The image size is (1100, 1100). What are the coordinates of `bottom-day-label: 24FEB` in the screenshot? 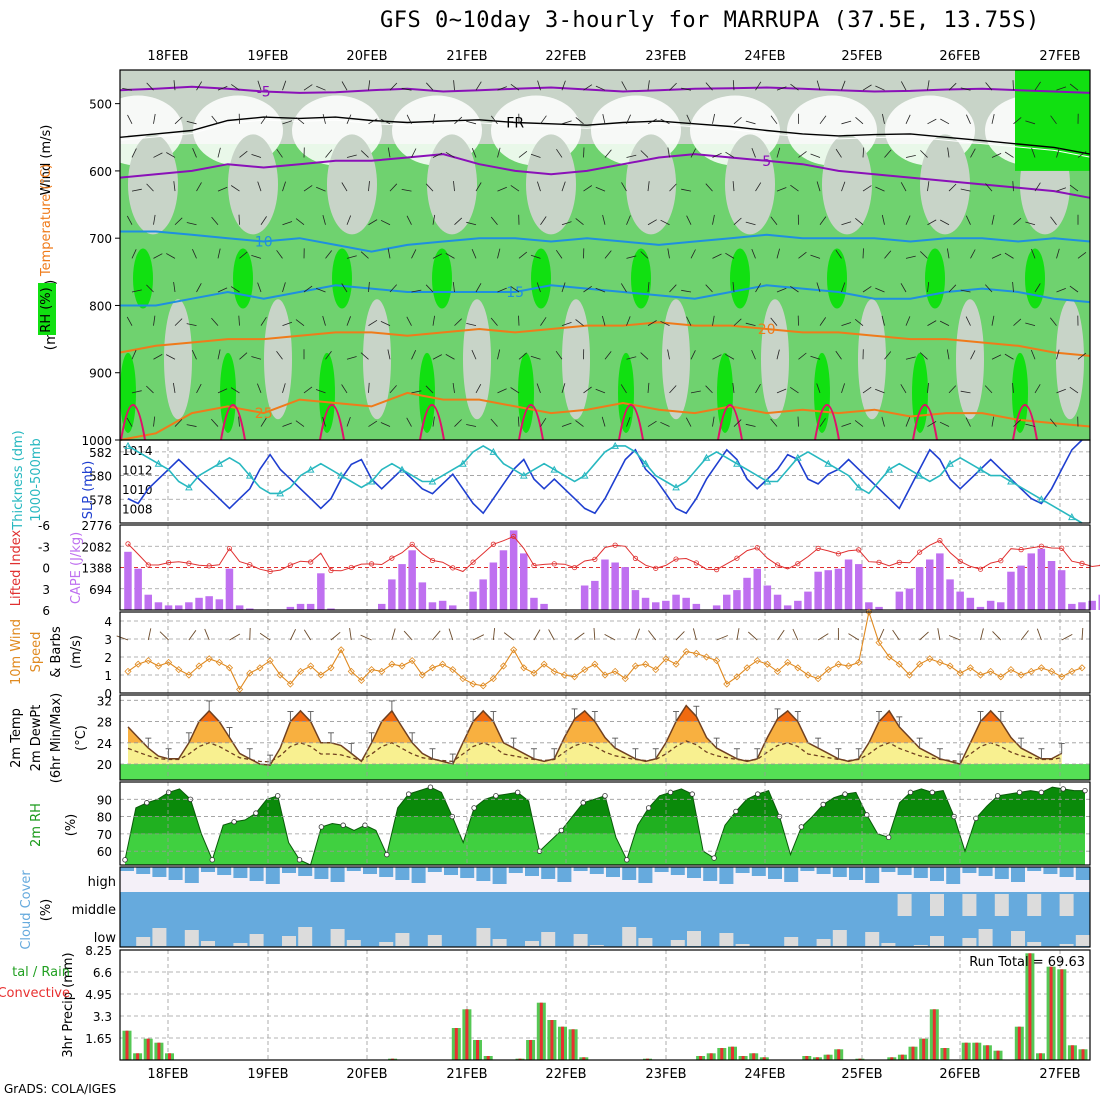 It's located at (764, 1074).